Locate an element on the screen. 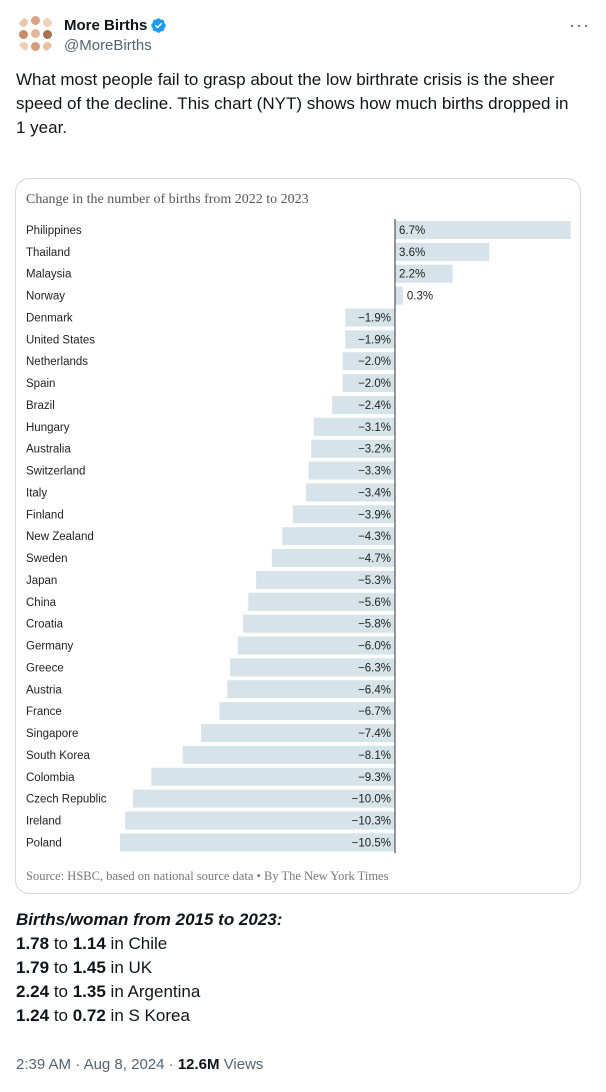  tweet-date: Aug 8, 2024 is located at coordinates (124, 1064).